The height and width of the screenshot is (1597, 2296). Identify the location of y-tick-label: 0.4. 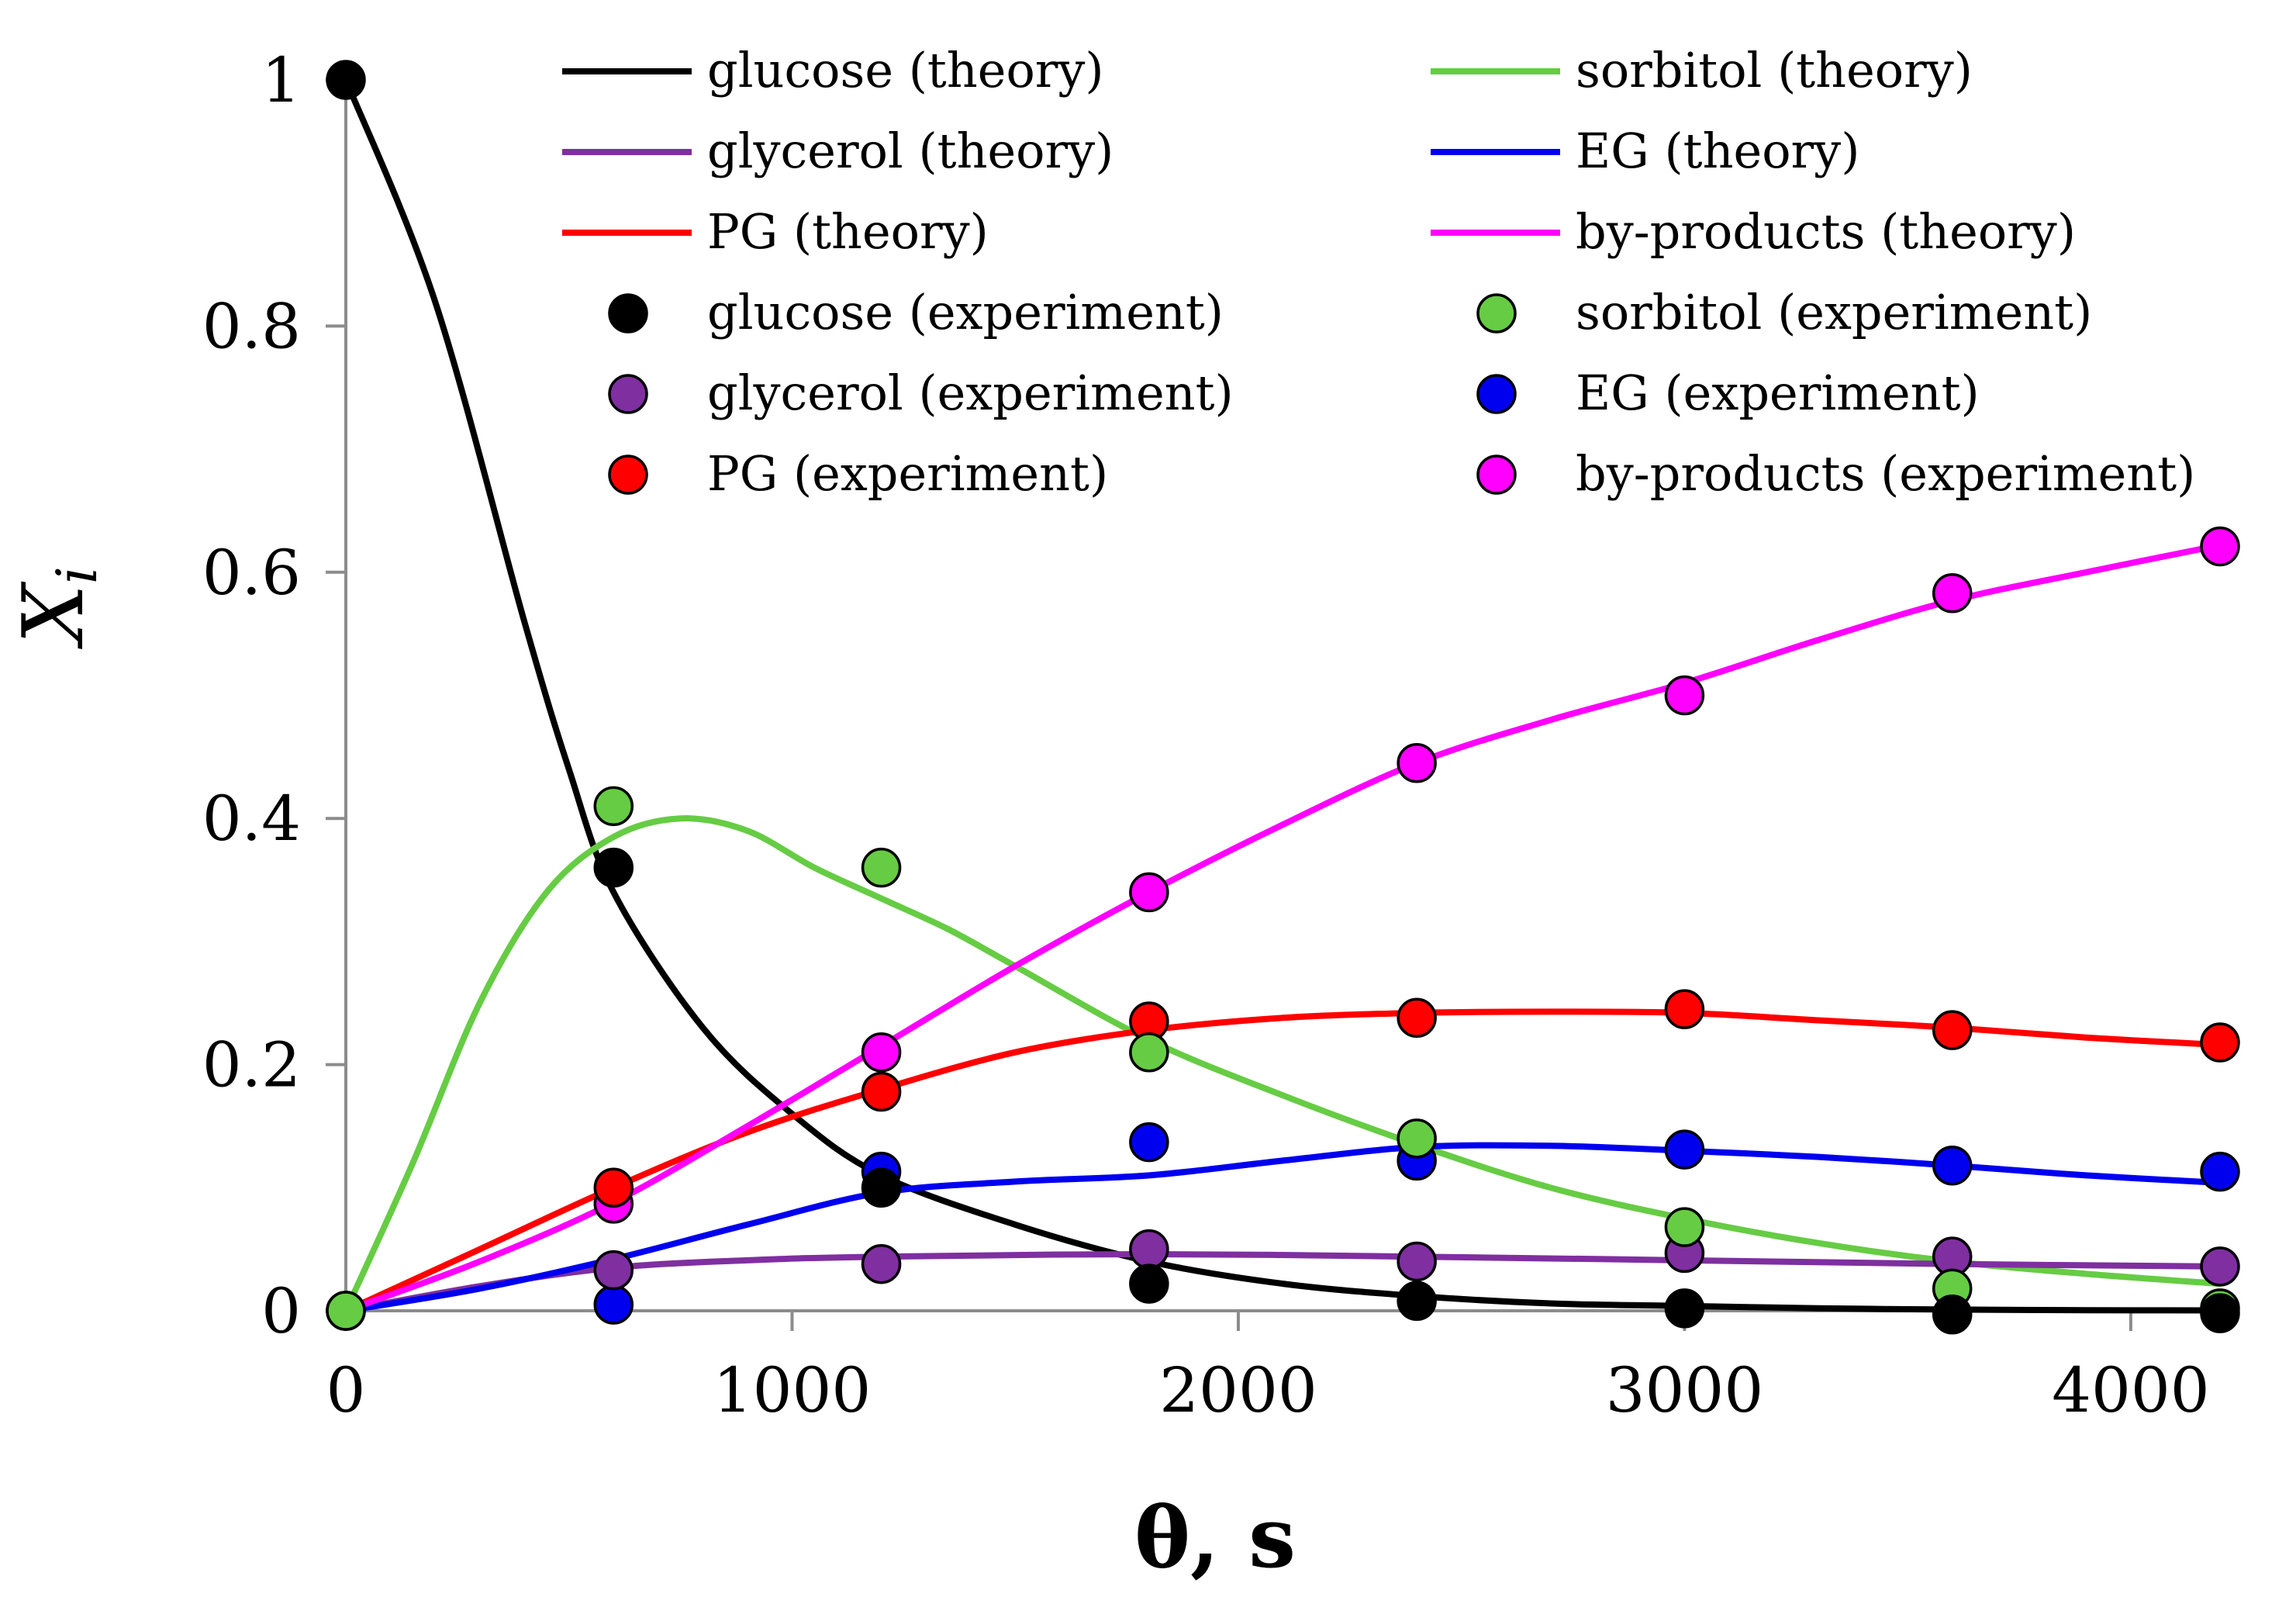
(251, 819).